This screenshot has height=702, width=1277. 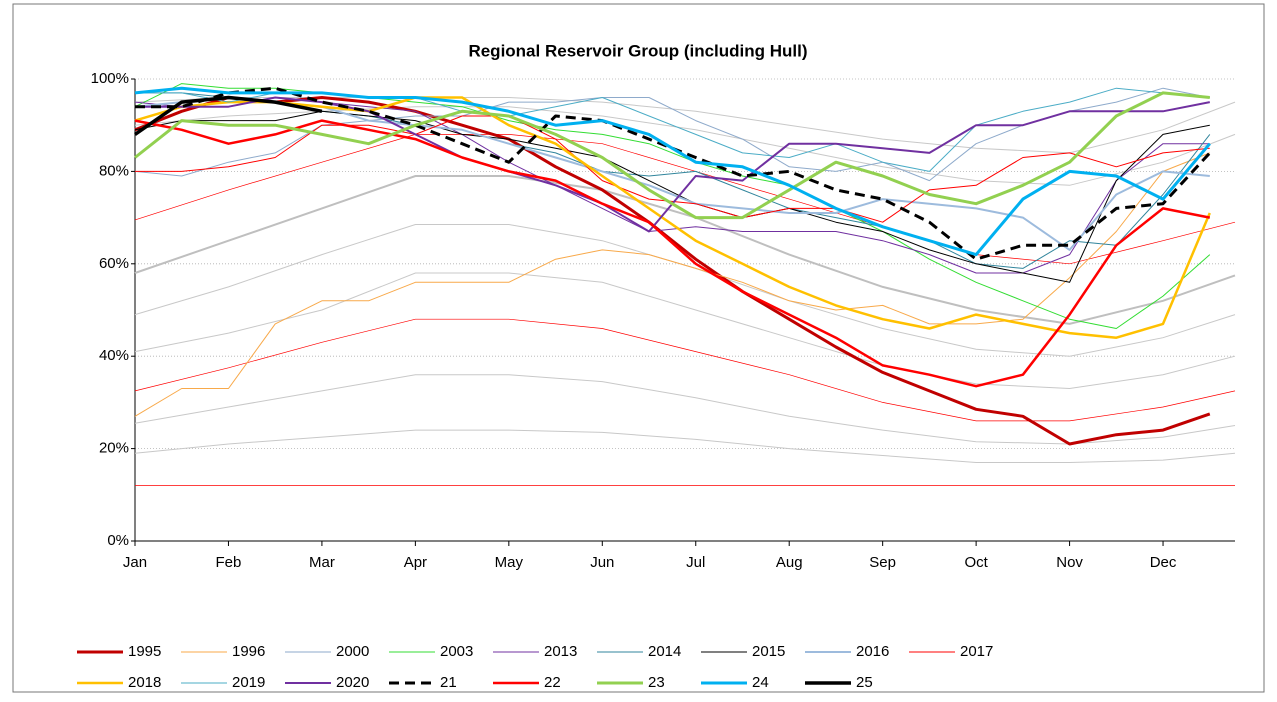 What do you see at coordinates (144, 651) in the screenshot?
I see `legend-label: 1995` at bounding box center [144, 651].